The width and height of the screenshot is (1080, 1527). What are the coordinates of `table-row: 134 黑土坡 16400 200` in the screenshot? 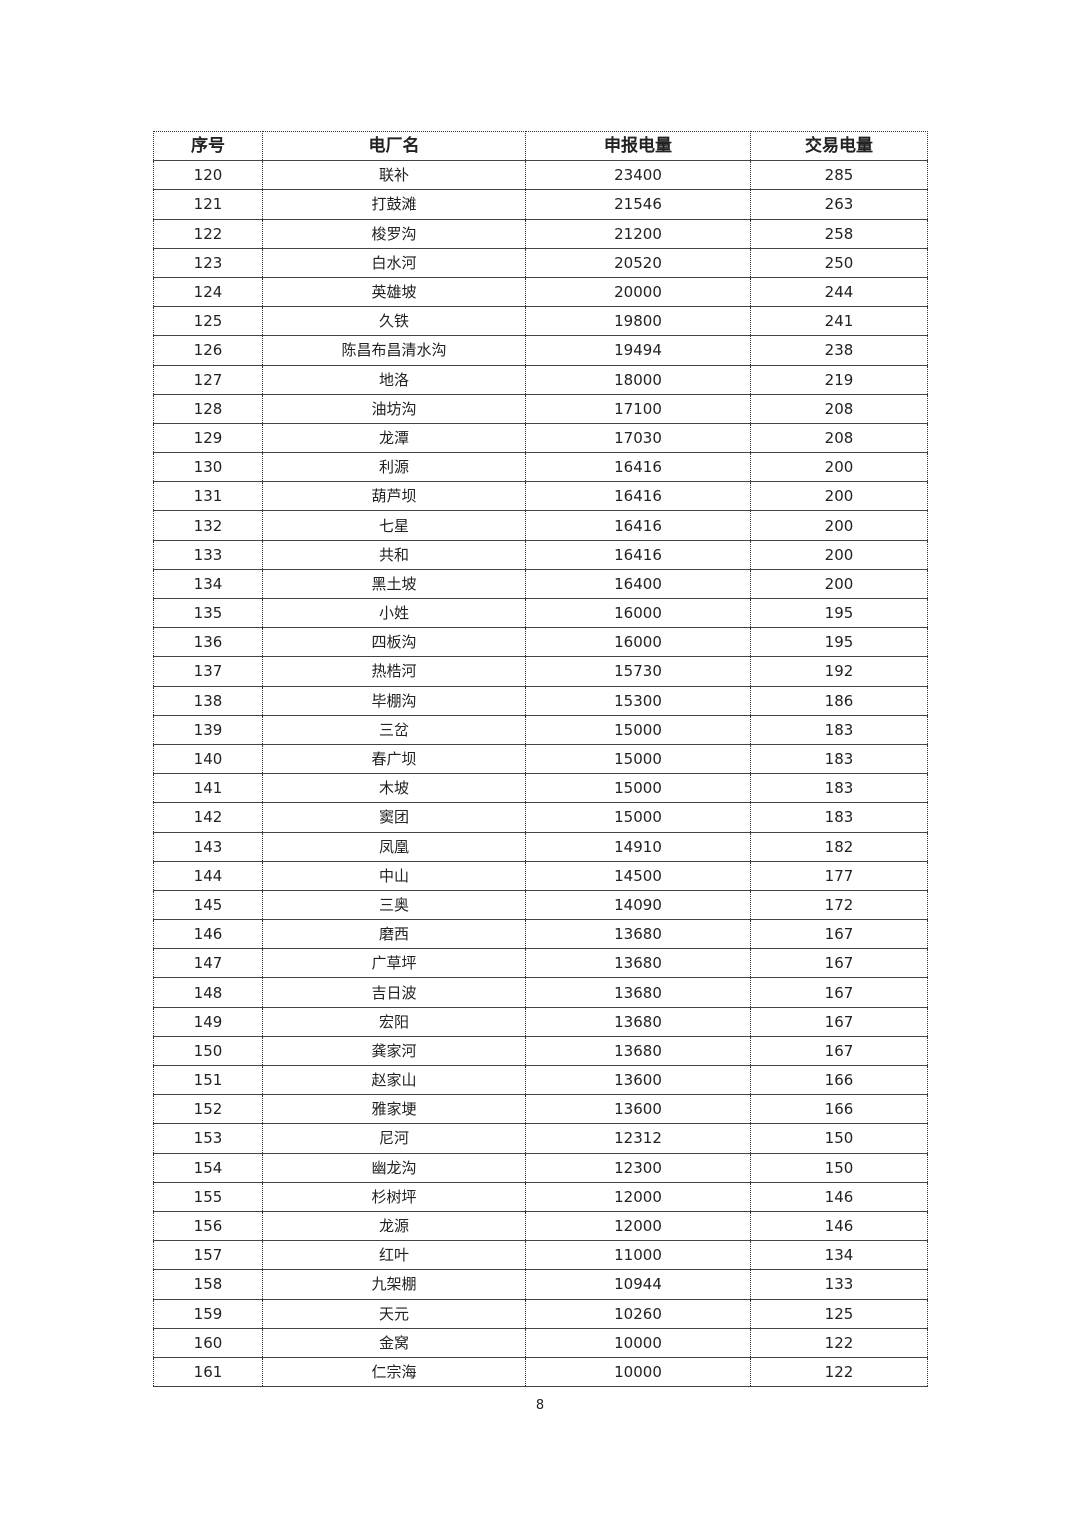 It's located at (540, 584).